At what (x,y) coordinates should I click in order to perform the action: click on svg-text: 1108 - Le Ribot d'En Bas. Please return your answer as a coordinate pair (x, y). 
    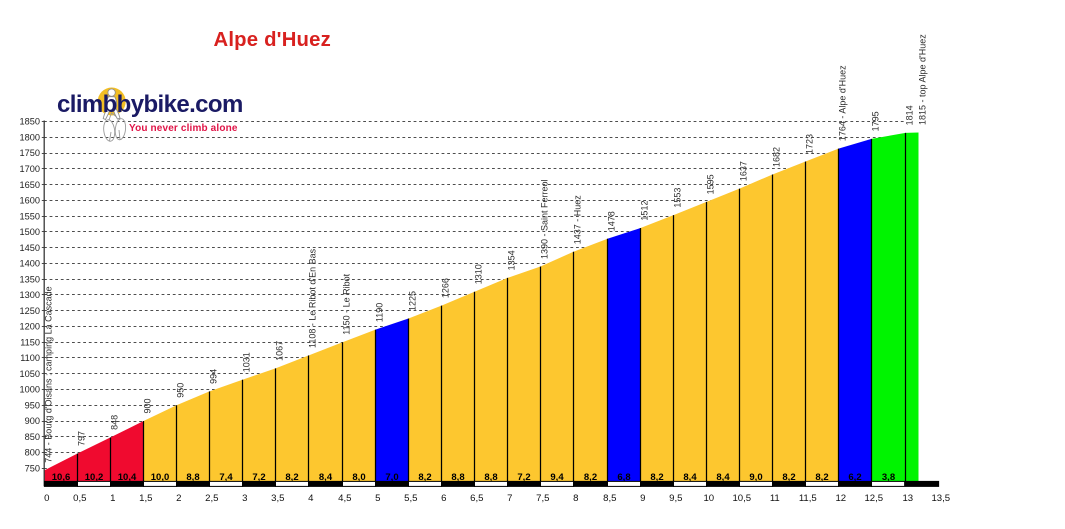
    Looking at the image, I should click on (312, 298).